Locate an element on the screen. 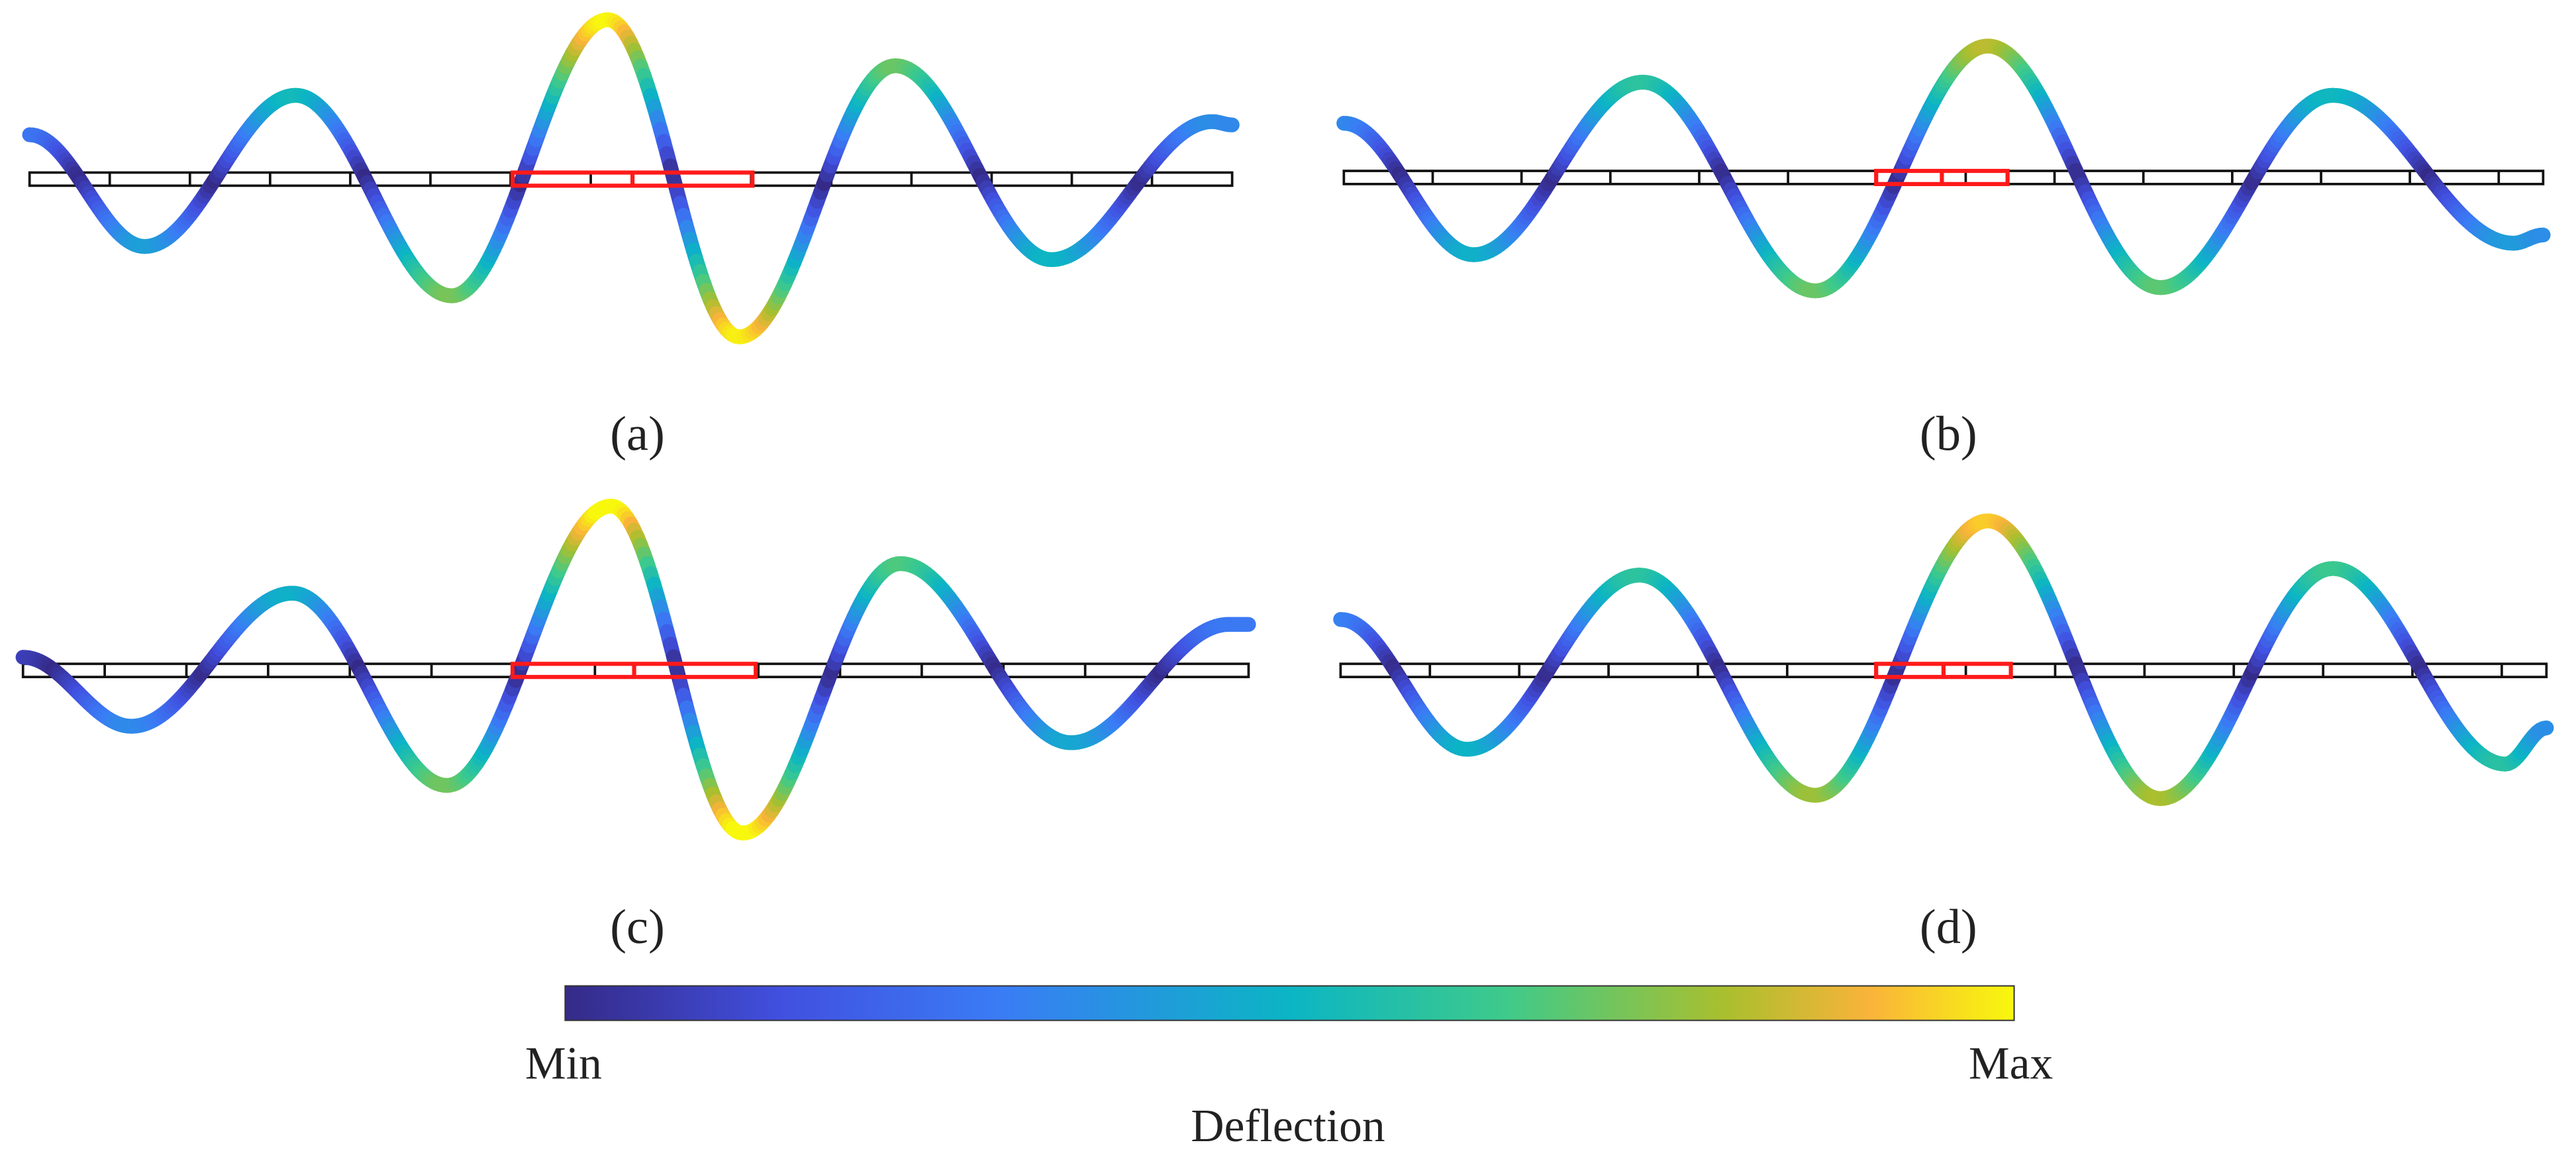  panel-label: (d) is located at coordinates (1948, 927).